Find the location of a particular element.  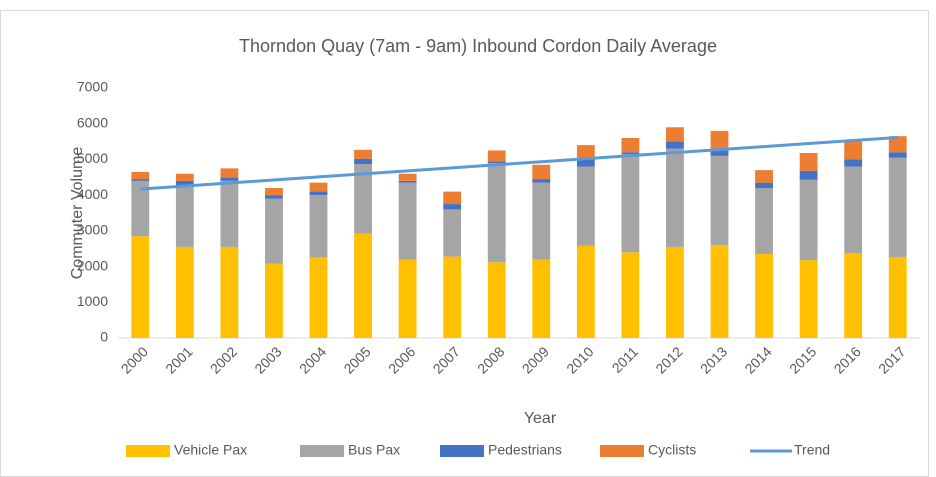

y-tick-label: 7000 is located at coordinates (92, 87).